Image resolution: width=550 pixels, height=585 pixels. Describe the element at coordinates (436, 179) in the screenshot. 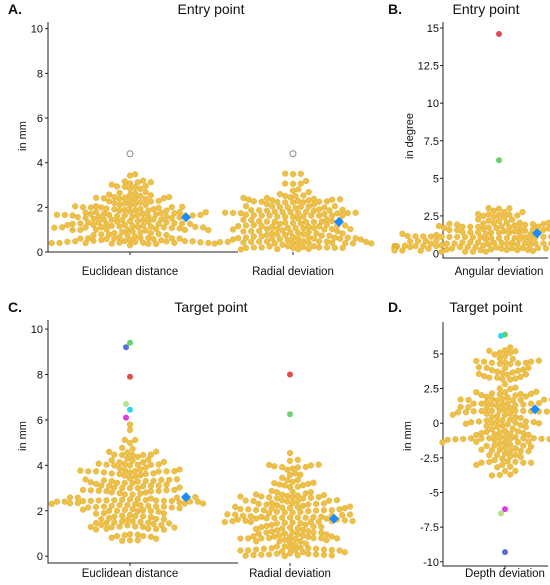

I see `y-tick-label: 5` at that location.